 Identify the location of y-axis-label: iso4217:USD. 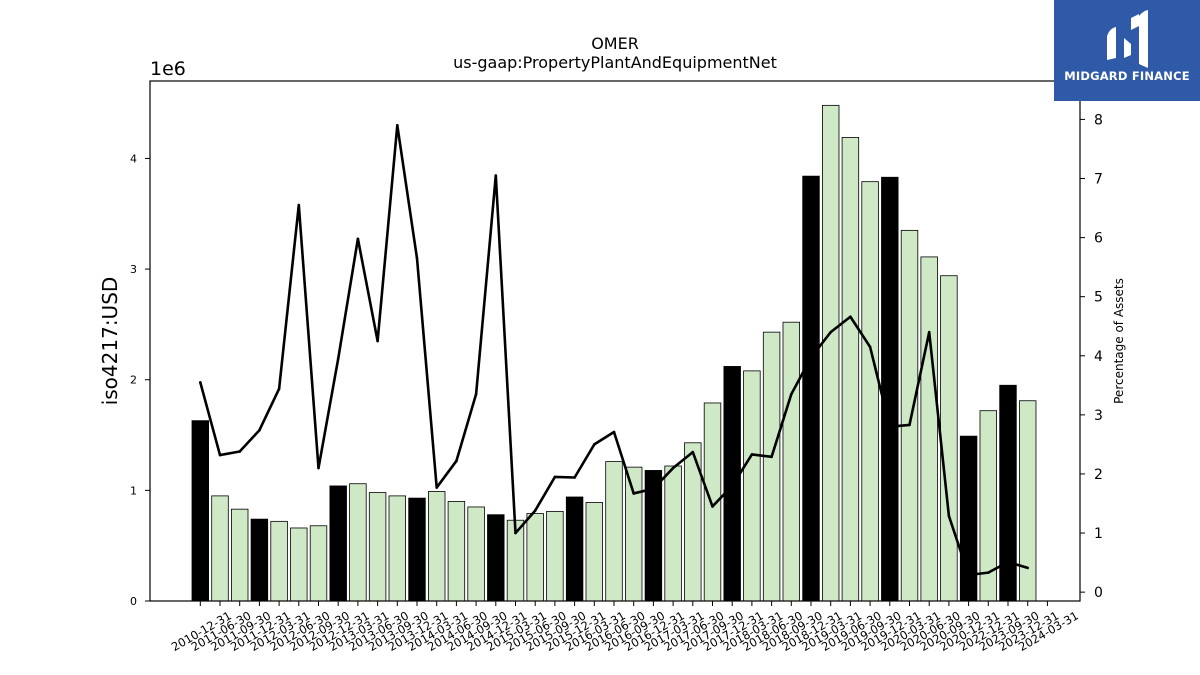
(110, 341).